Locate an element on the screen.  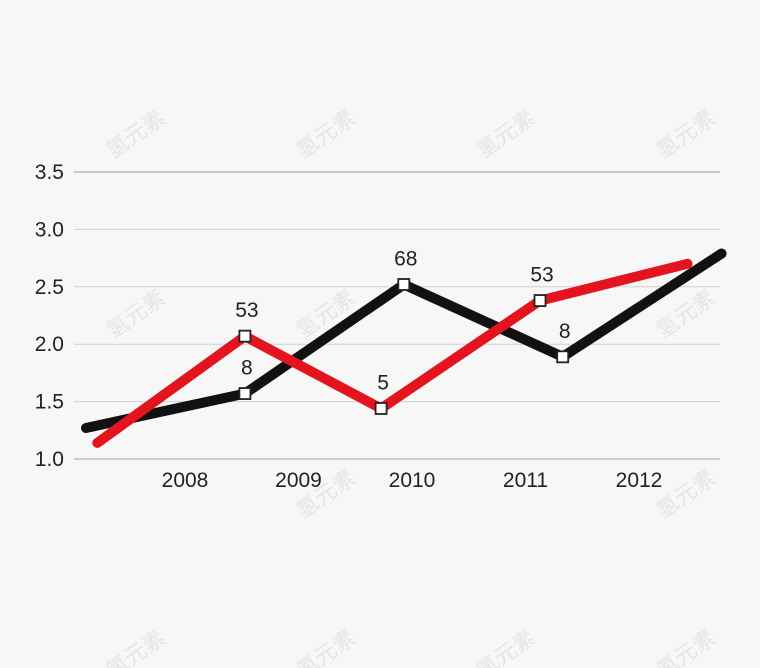
x-tick-label: 2011 is located at coordinates (525, 480).